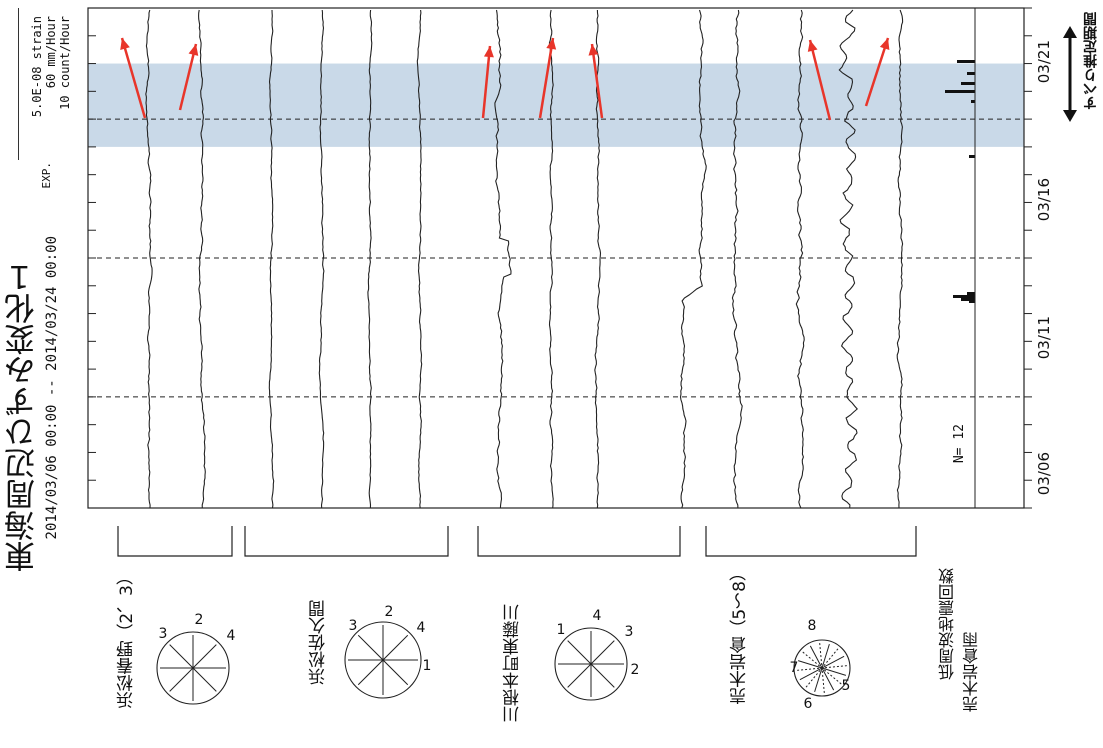  I want to click on label-lfe-count: 低周波地震回数, so click(947, 624).